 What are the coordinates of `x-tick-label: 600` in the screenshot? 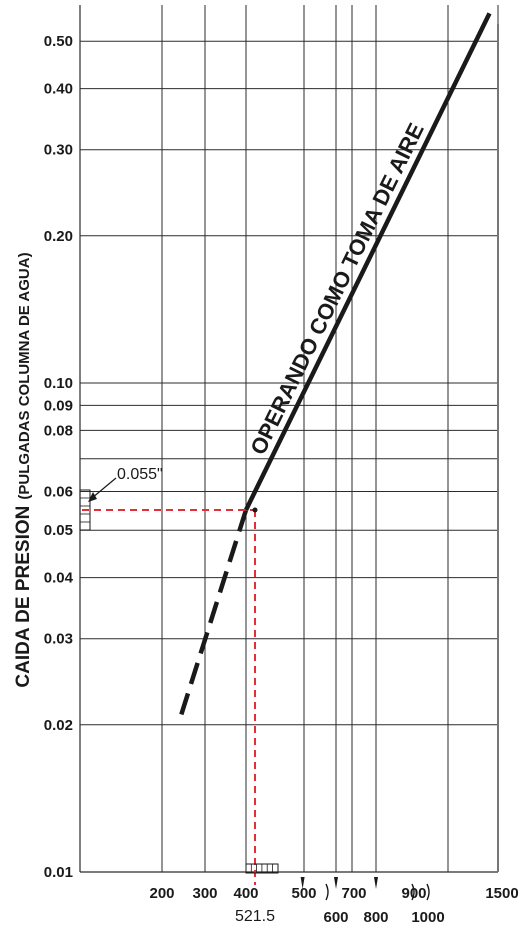 It's located at (335, 917).